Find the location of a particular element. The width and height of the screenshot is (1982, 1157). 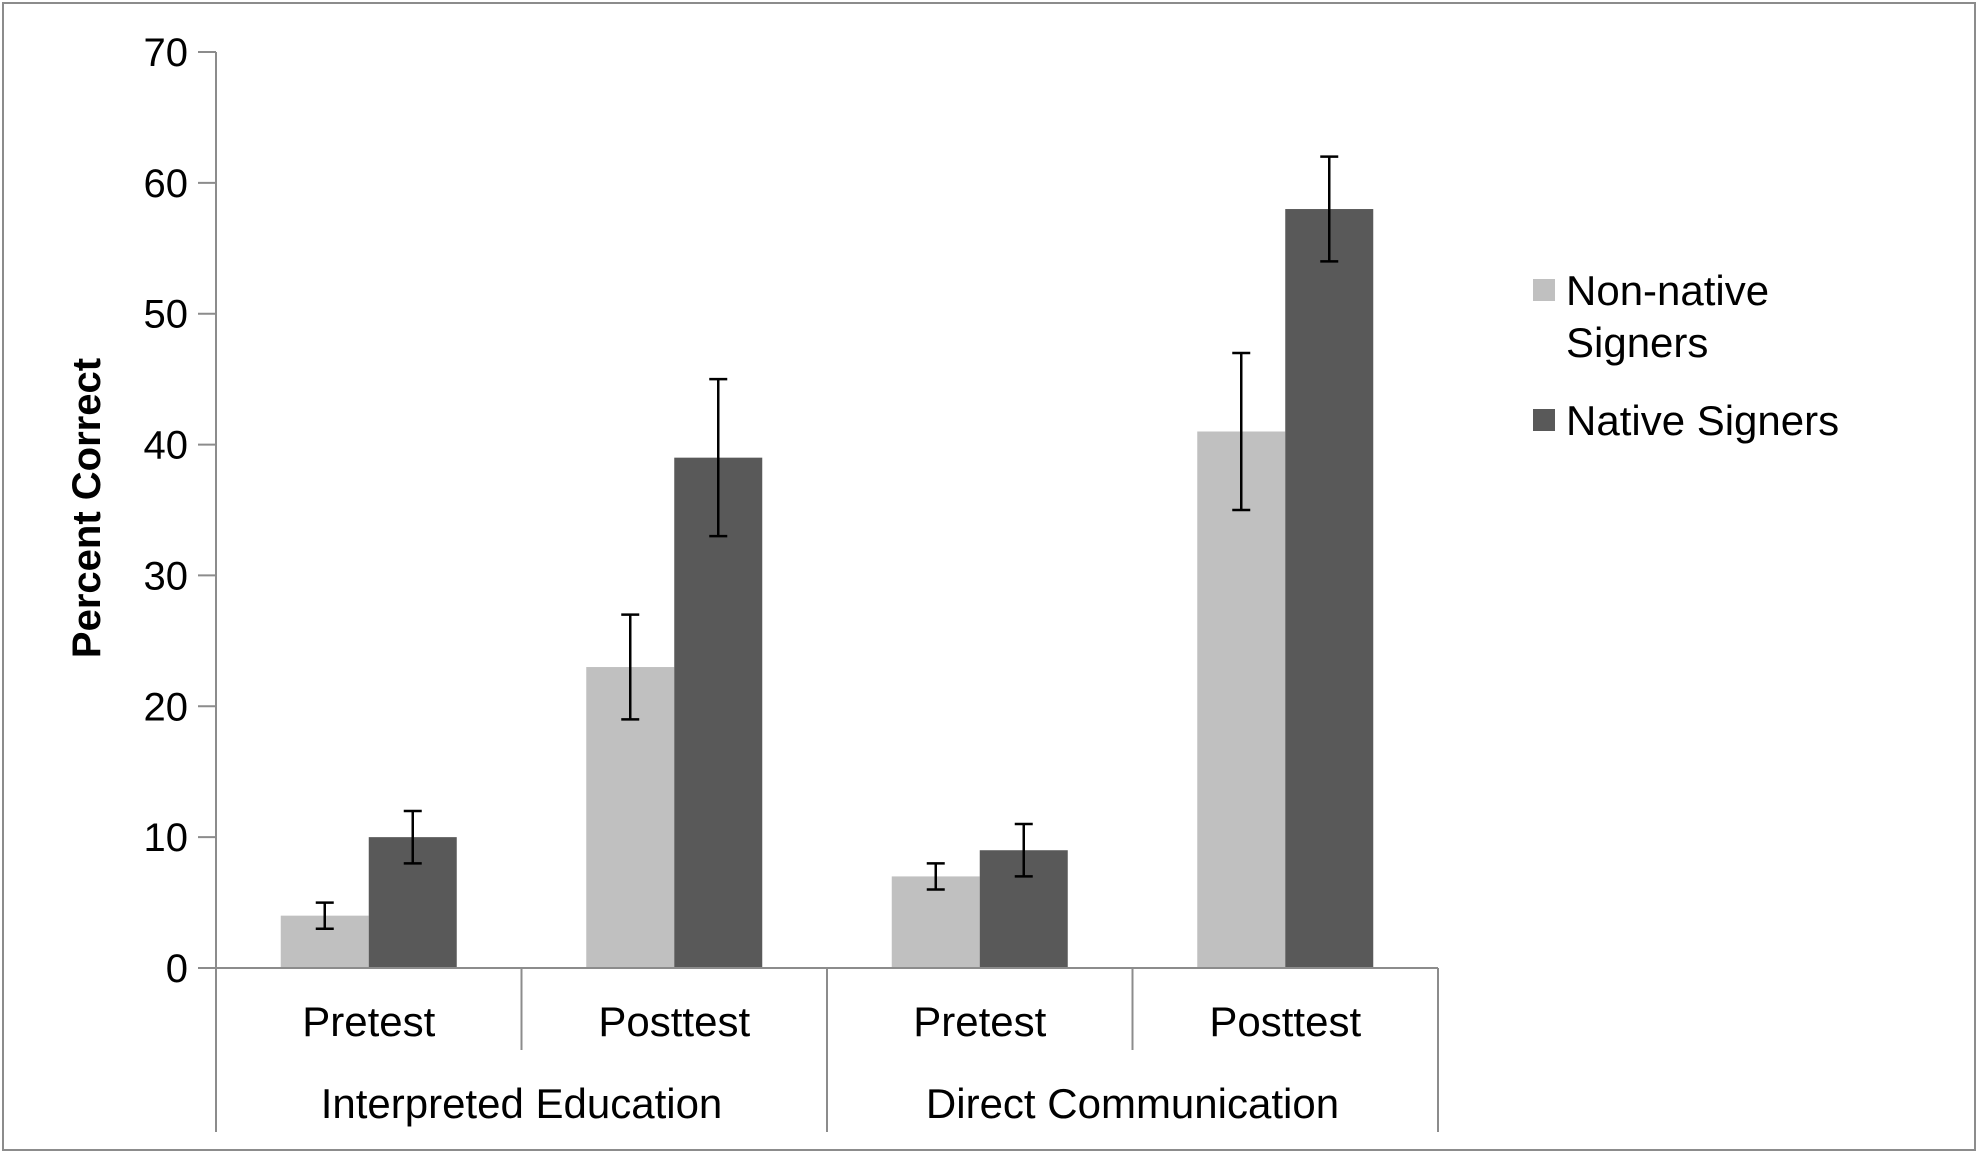

y-tick-label: 20 is located at coordinates (166, 707).